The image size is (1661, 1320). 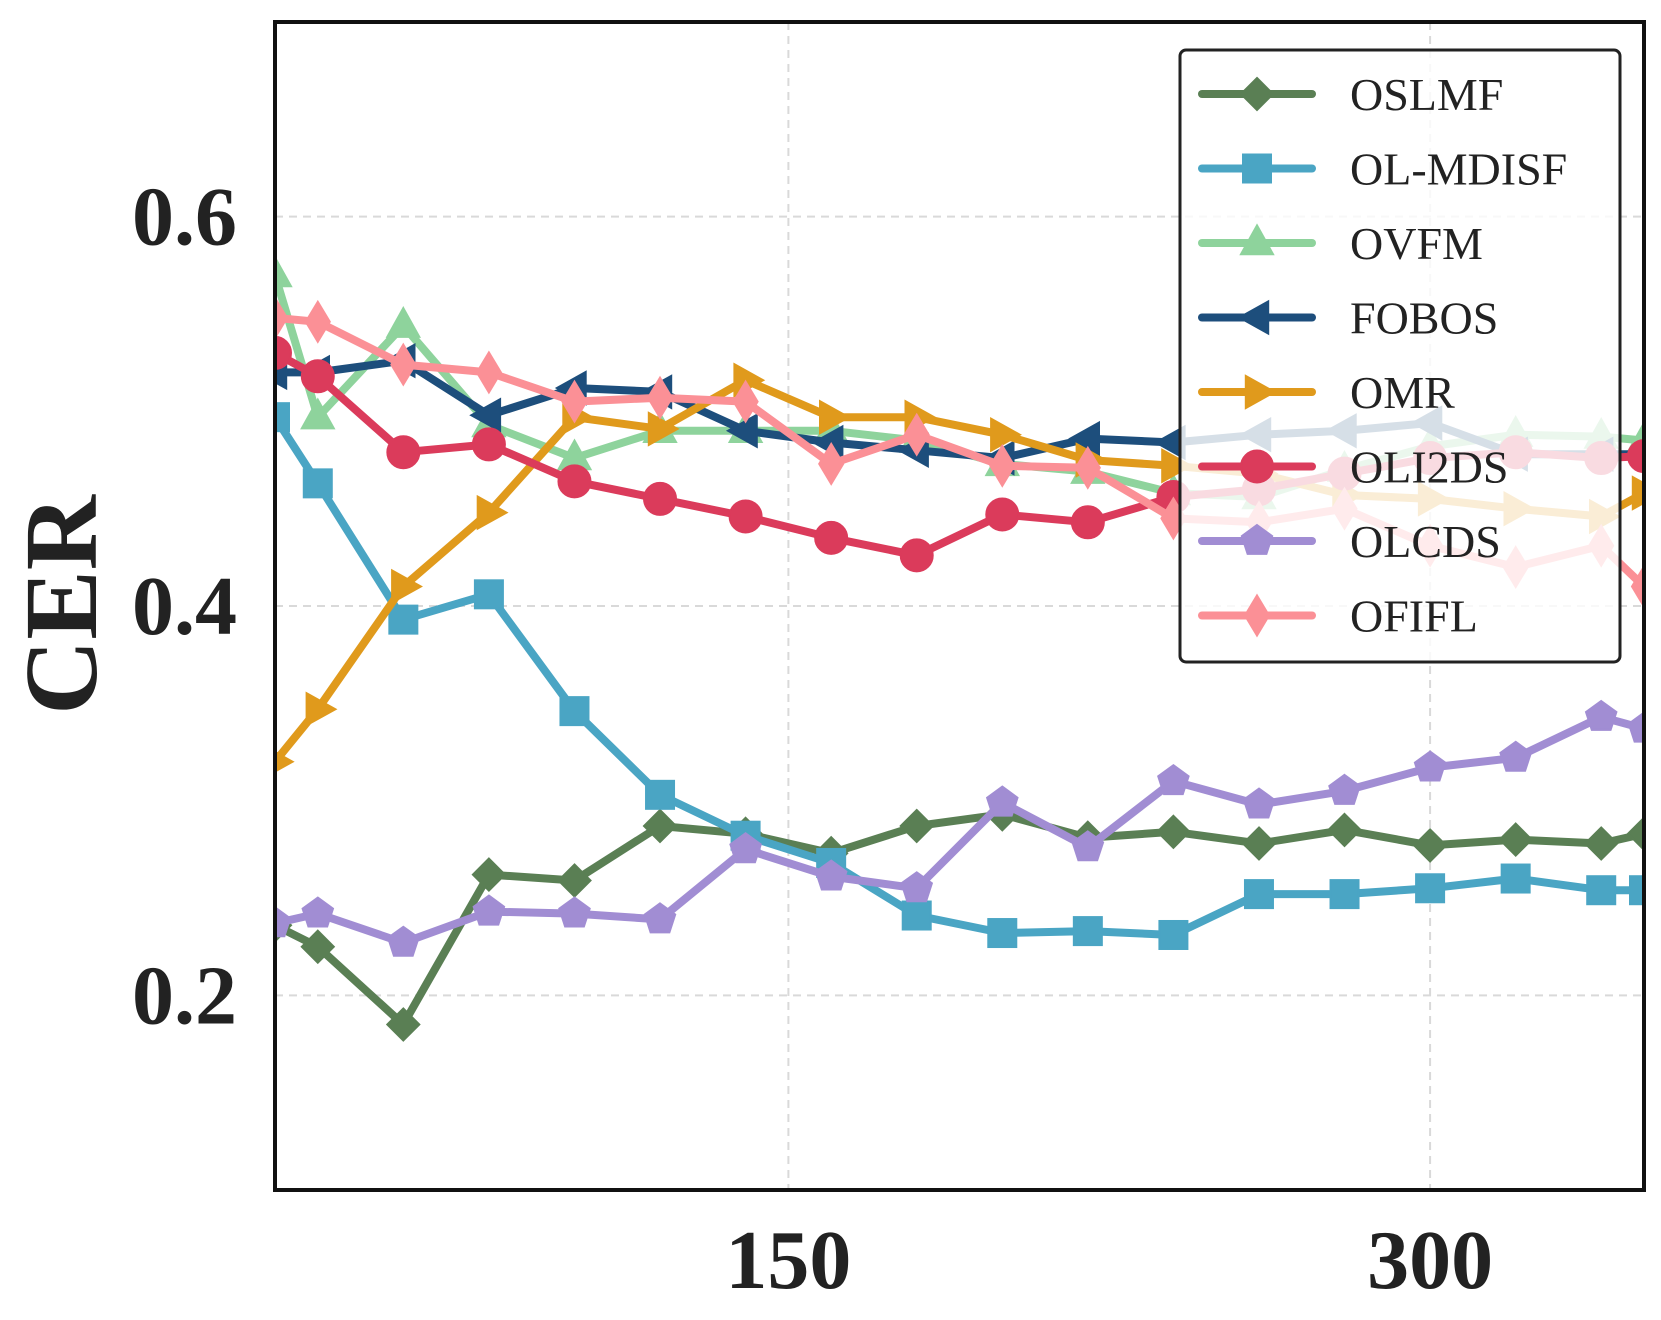 I want to click on legend-marker-omr, so click(x=1260, y=392).